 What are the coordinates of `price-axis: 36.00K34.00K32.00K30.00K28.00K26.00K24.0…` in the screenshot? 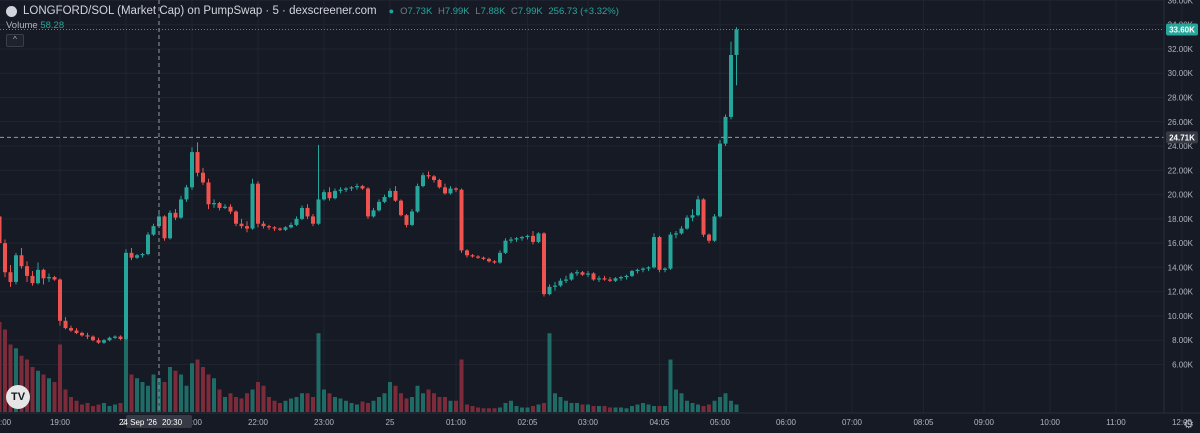 It's located at (1180, 206).